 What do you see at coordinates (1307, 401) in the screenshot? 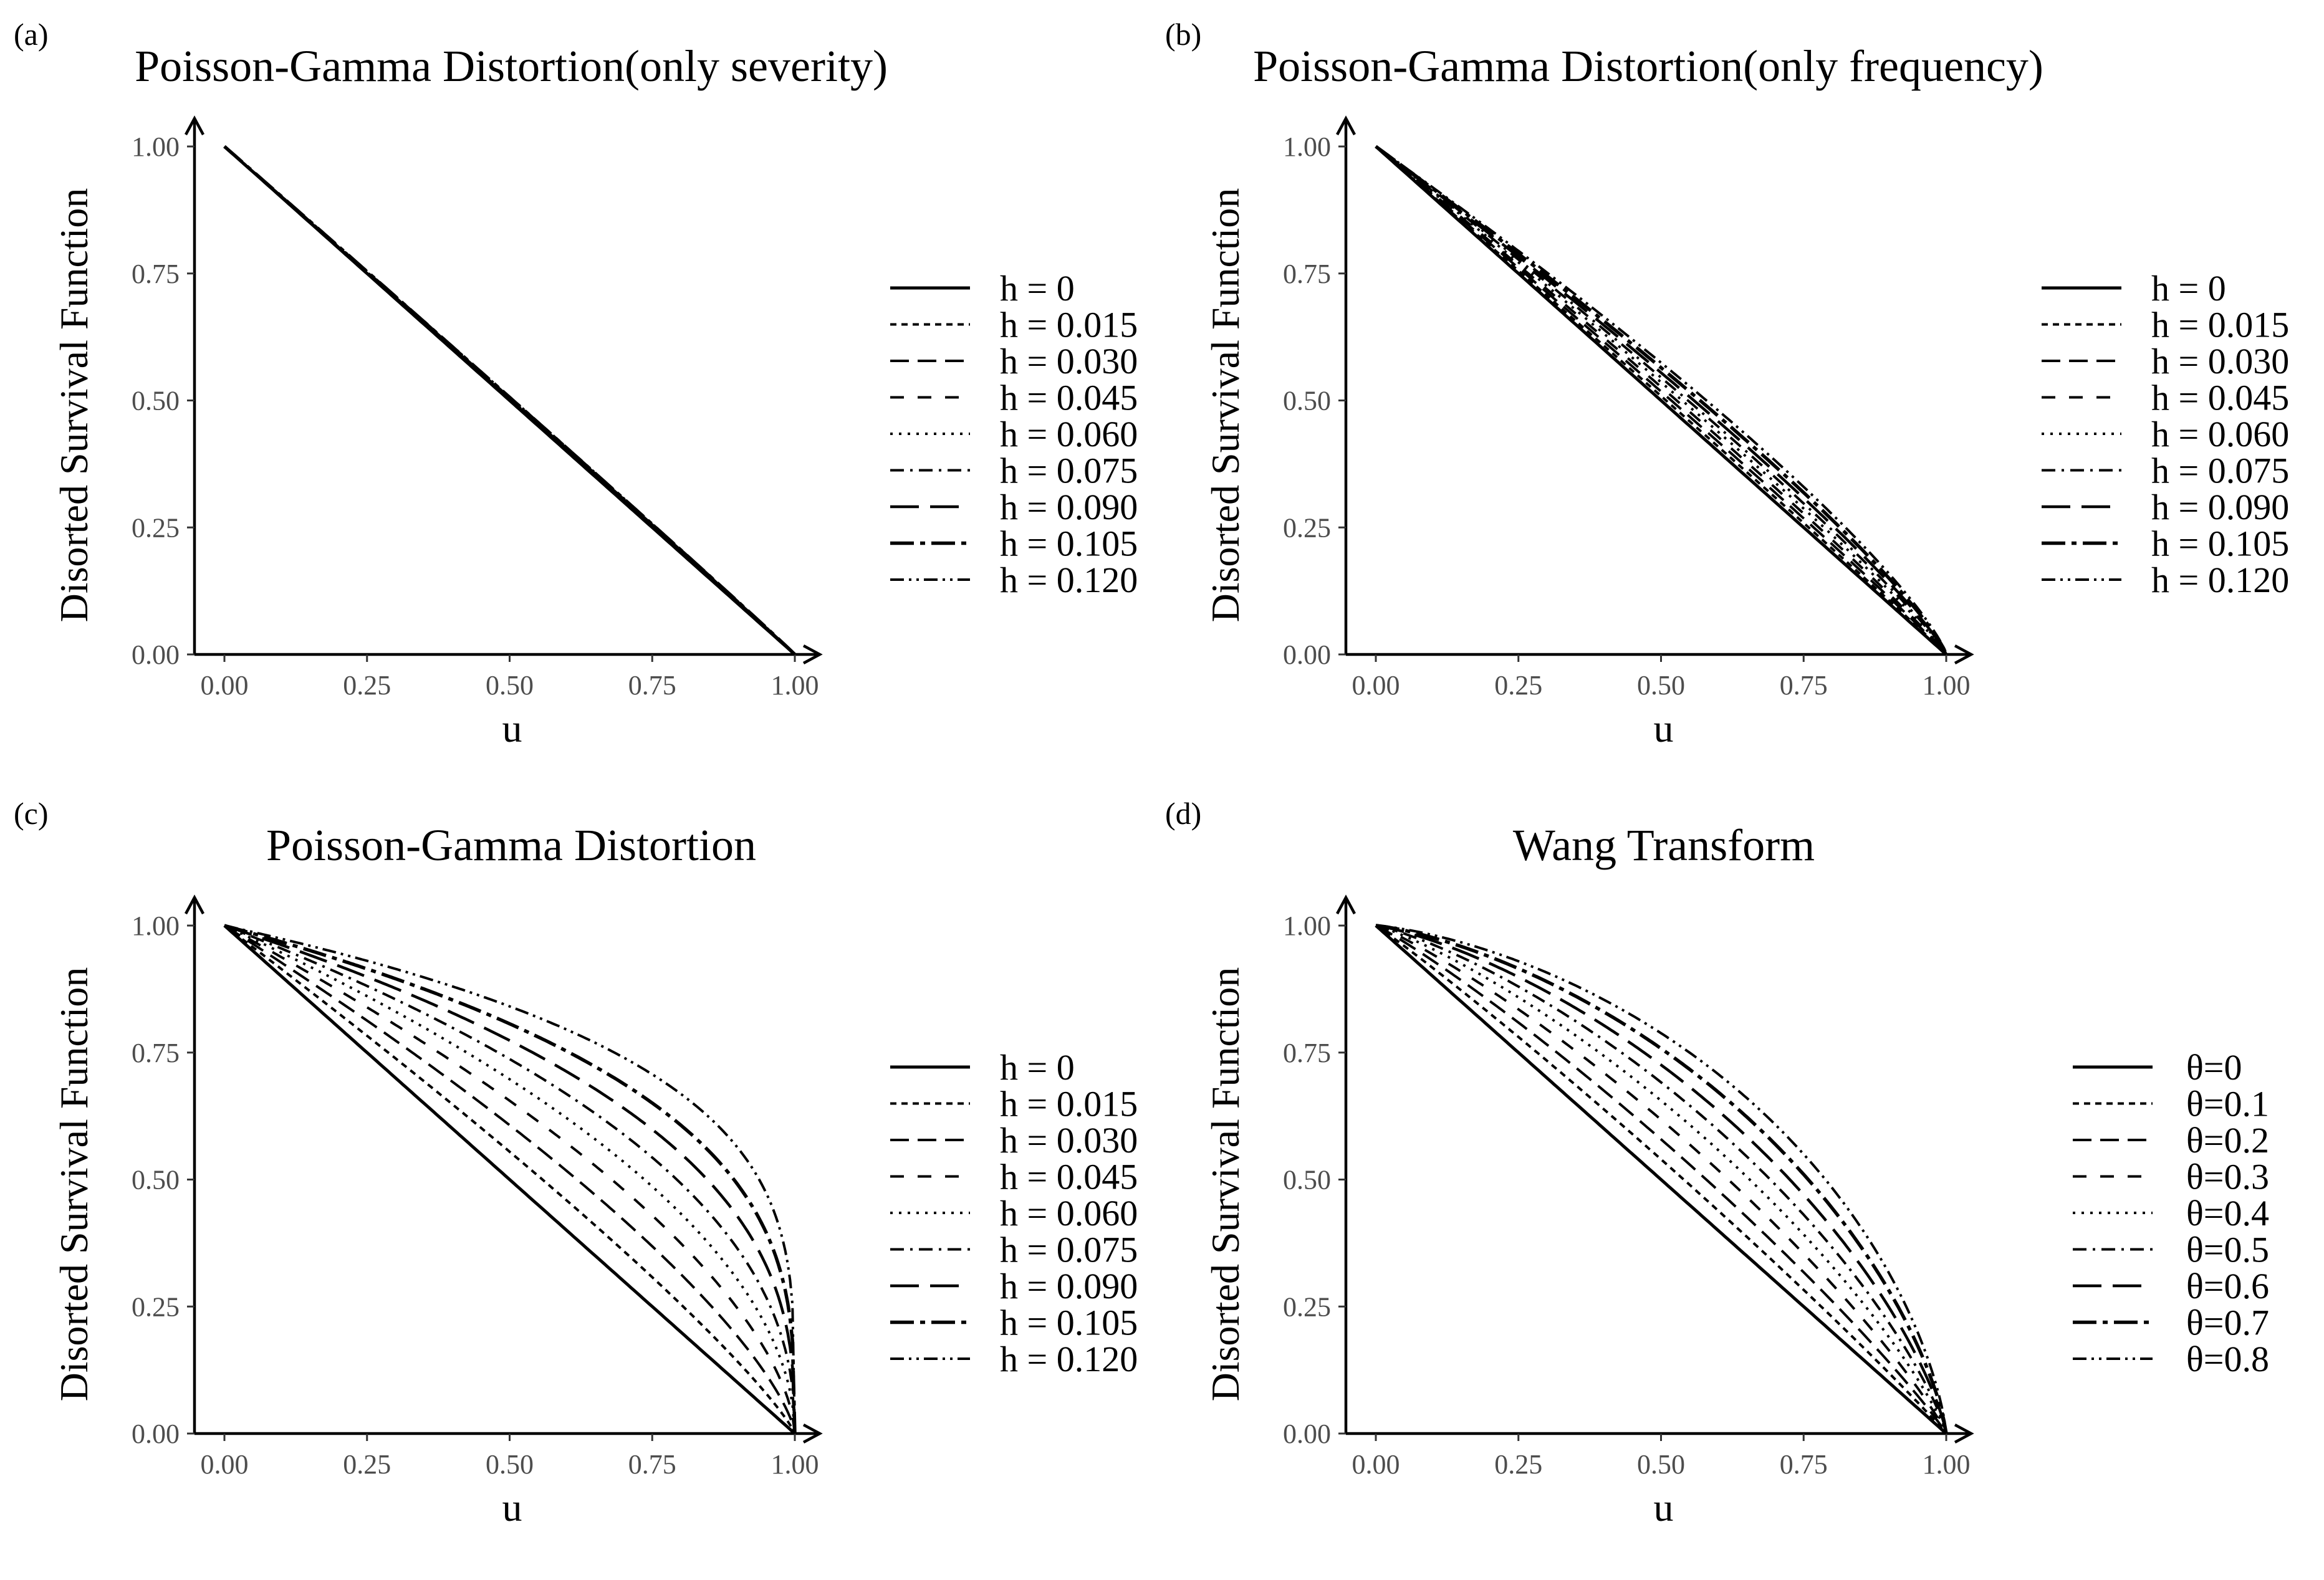
I see `y-tick-label: 0.50` at bounding box center [1307, 401].